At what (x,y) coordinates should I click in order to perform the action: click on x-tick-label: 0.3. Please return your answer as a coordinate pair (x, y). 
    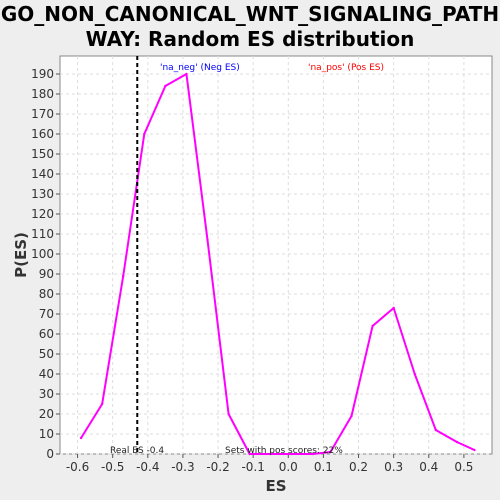
    Looking at the image, I should click on (393, 467).